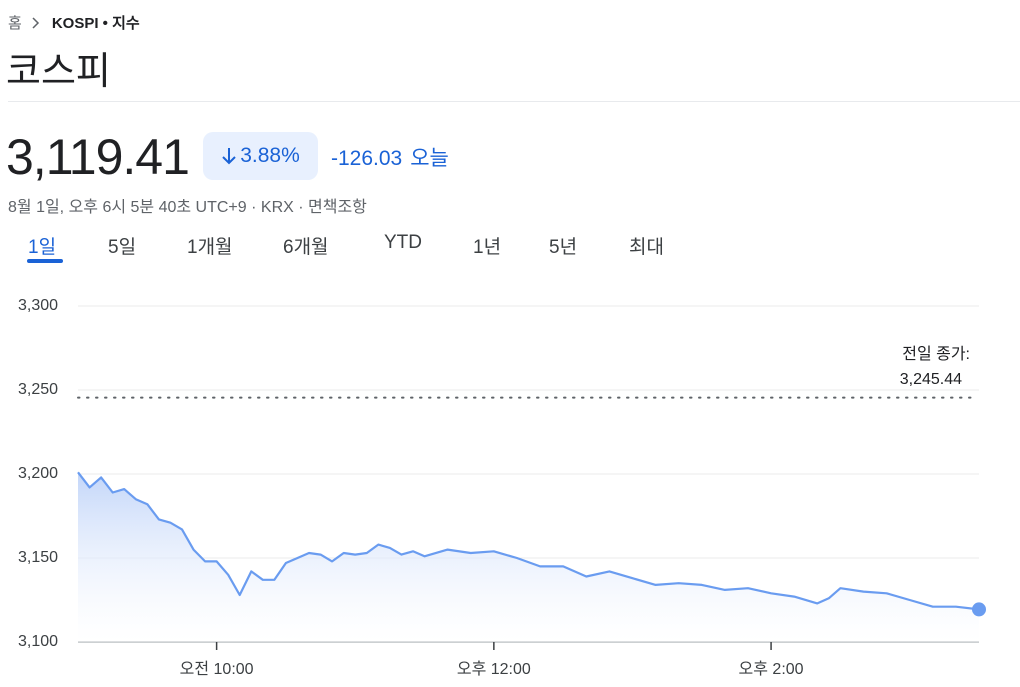 This screenshot has width=1020, height=687. I want to click on tab-indicator, so click(45, 261).